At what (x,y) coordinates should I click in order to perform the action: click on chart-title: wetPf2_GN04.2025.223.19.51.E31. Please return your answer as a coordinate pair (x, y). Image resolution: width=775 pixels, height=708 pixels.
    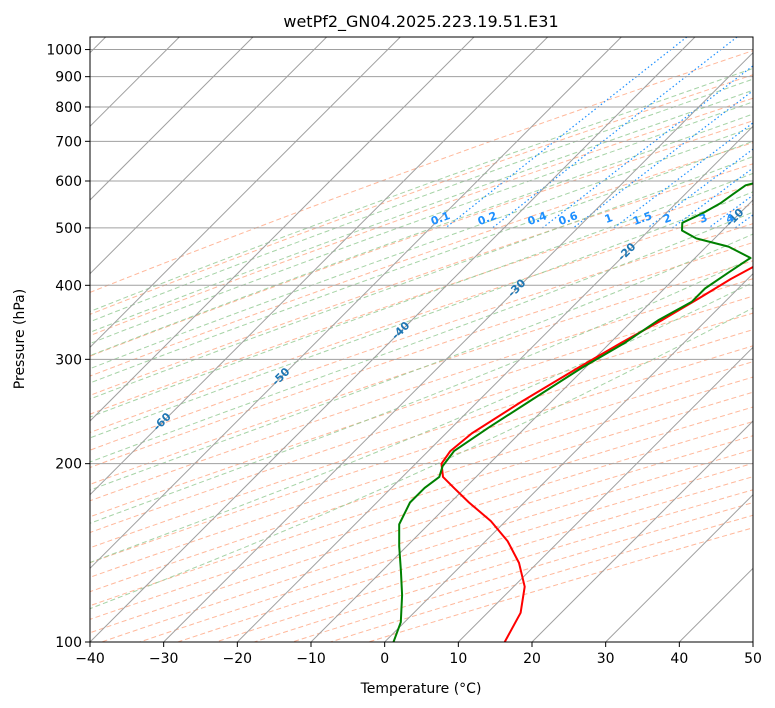
    Looking at the image, I should click on (420, 22).